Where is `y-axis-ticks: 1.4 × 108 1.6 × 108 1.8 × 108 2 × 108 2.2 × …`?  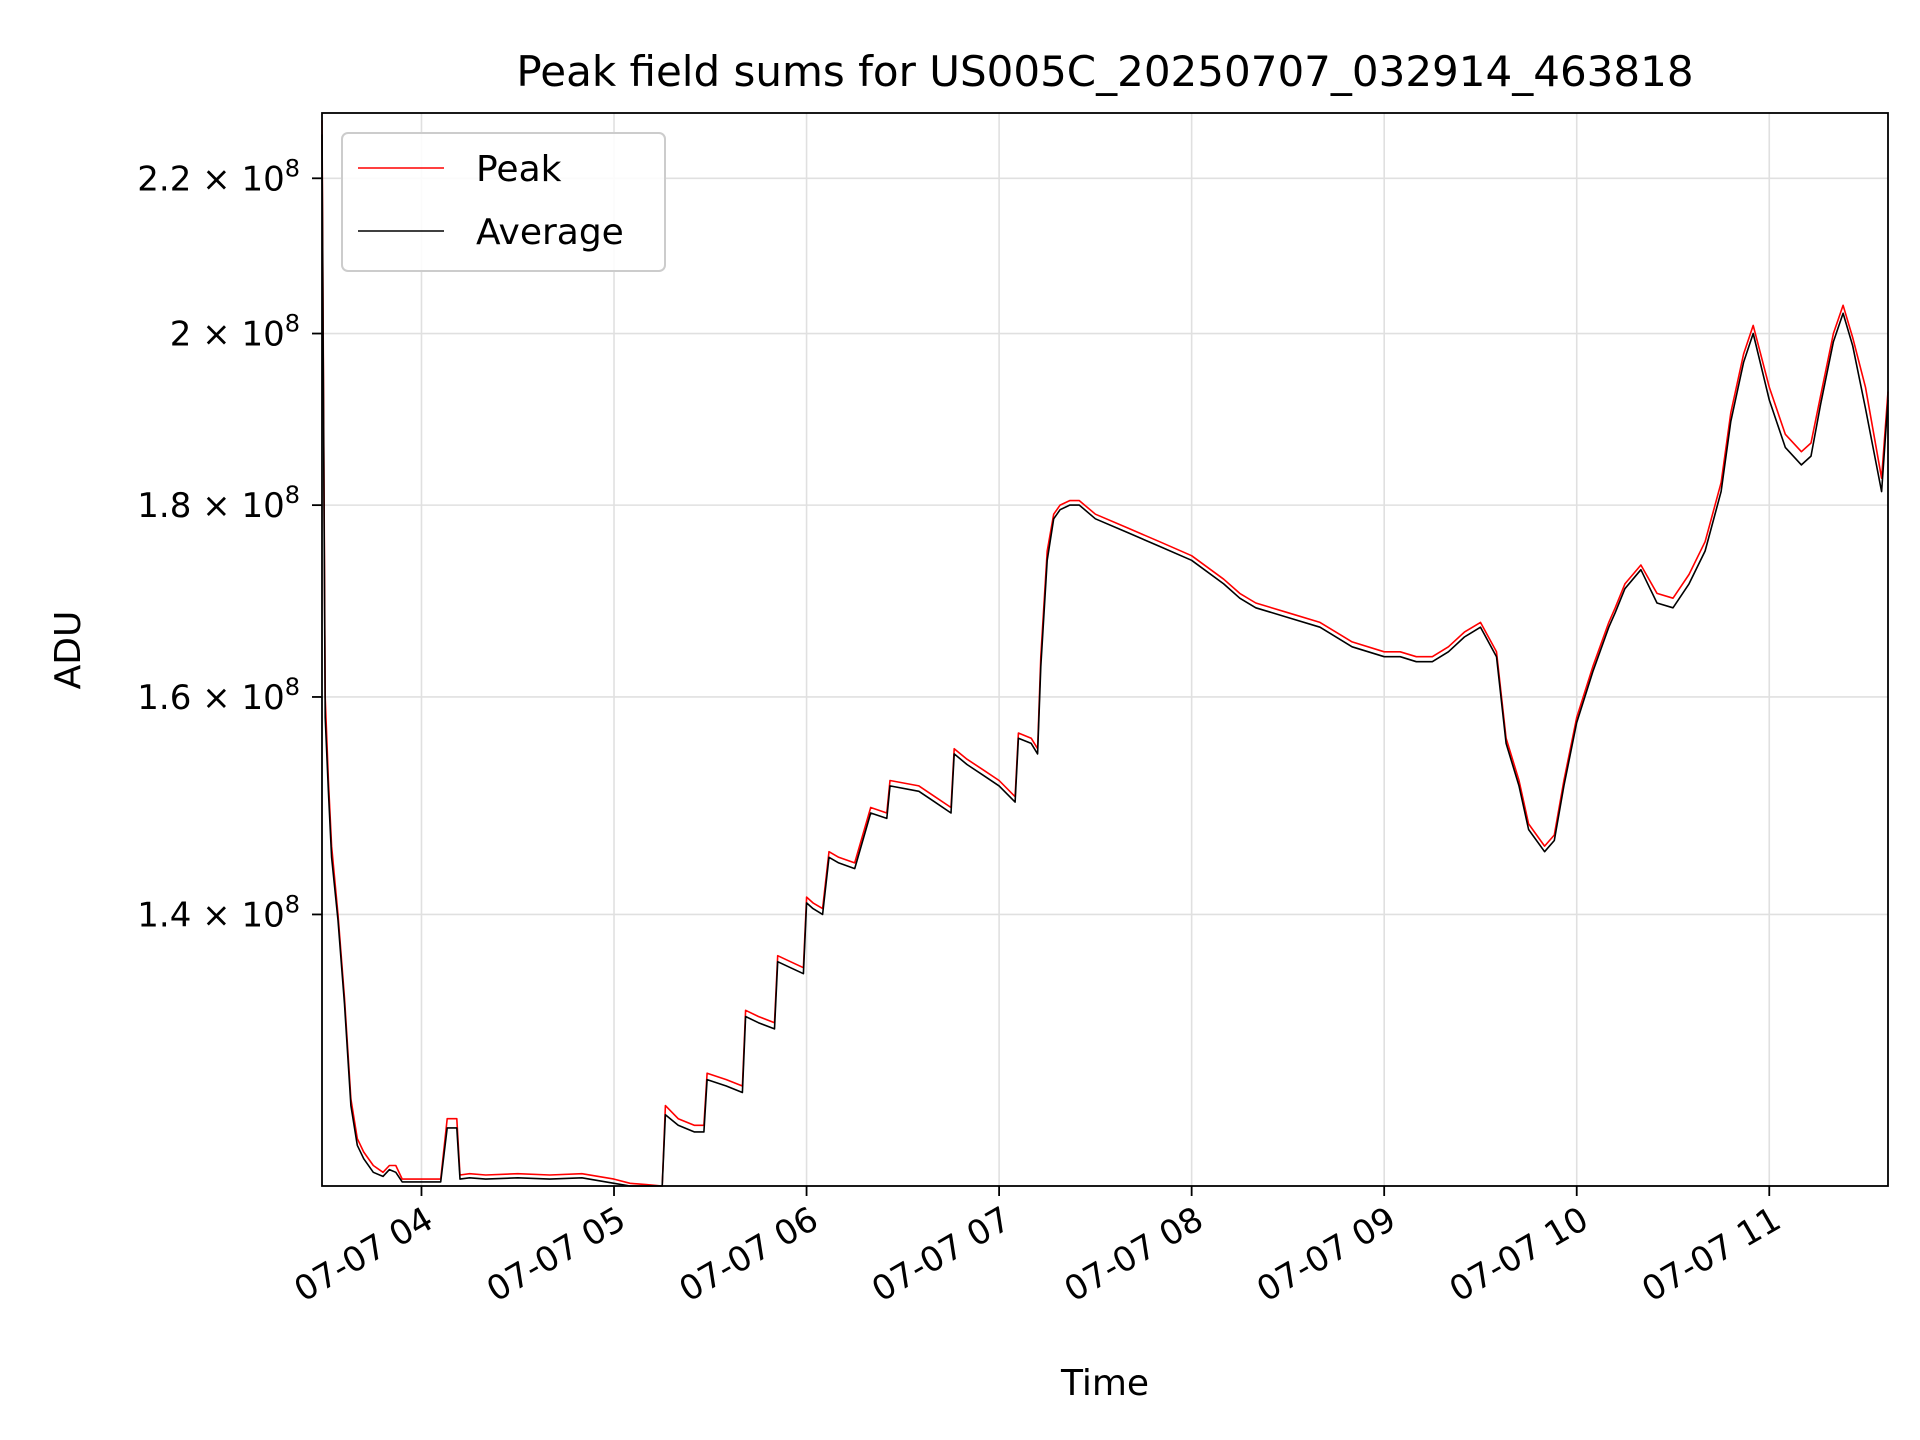 y-axis-ticks: 1.4 × 108 1.6 × 108 1.8 × 108 2 × 108 2.2 × … is located at coordinates (229, 544).